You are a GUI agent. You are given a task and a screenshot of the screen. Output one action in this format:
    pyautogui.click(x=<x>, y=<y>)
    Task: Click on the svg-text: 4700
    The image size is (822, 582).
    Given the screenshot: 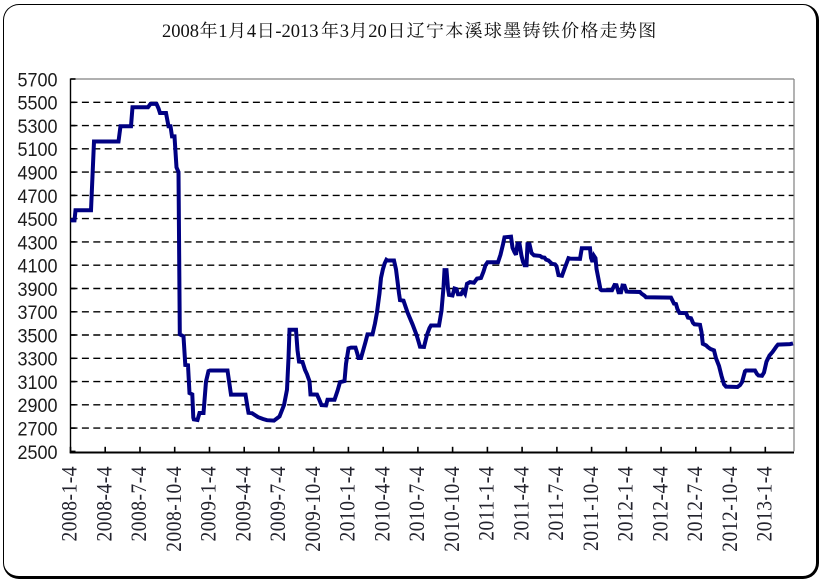 What is the action you would take?
    pyautogui.click(x=37, y=197)
    